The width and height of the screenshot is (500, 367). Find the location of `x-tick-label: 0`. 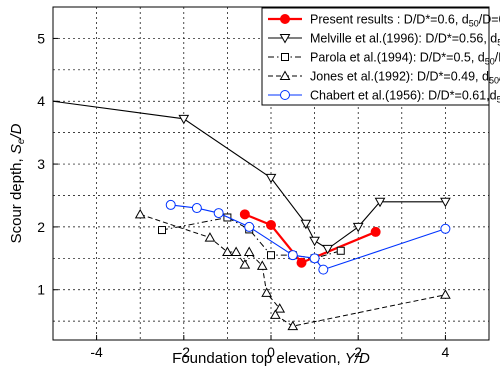

x-tick-label: 0 is located at coordinates (271, 352).